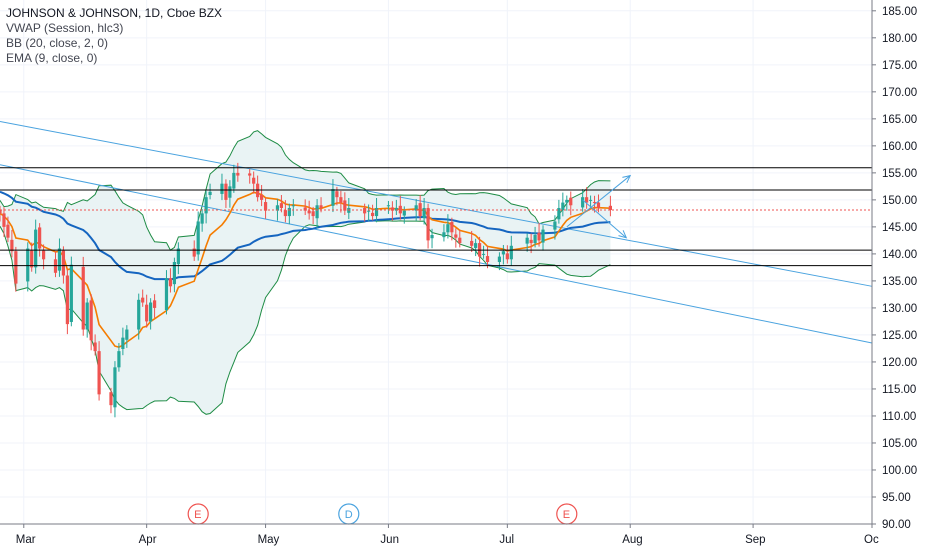 The height and width of the screenshot is (555, 932). I want to click on vwap-line, so click(305, 235).